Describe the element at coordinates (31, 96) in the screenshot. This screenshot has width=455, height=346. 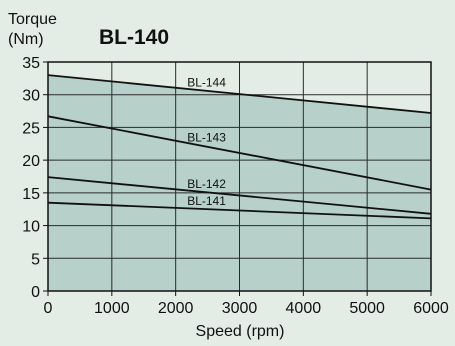
I see `y-tick-label: 30` at that location.